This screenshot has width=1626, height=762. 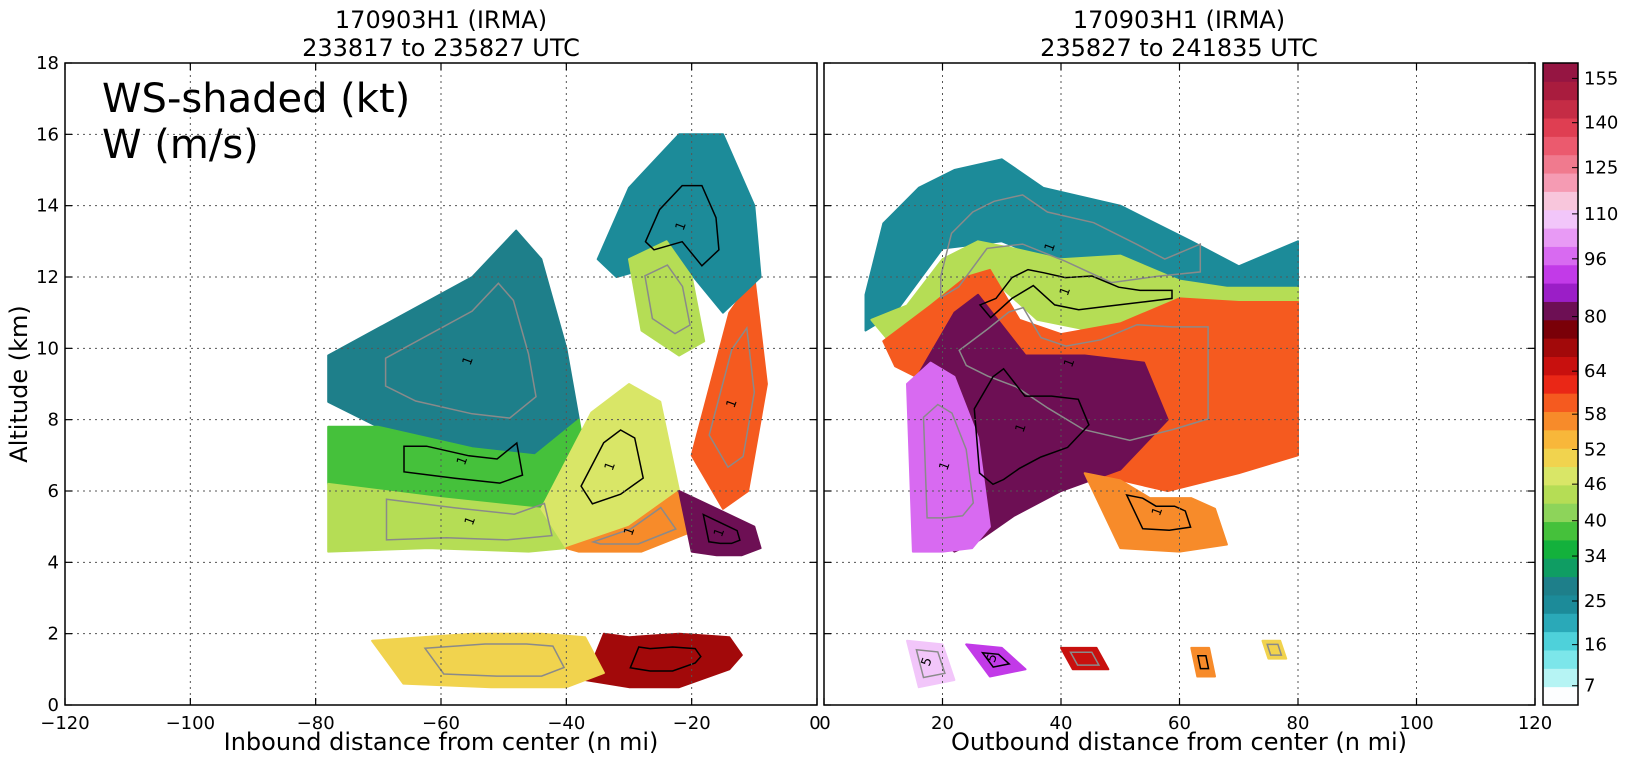 What do you see at coordinates (47, 348) in the screenshot?
I see `y-tick-label-5: 10` at bounding box center [47, 348].